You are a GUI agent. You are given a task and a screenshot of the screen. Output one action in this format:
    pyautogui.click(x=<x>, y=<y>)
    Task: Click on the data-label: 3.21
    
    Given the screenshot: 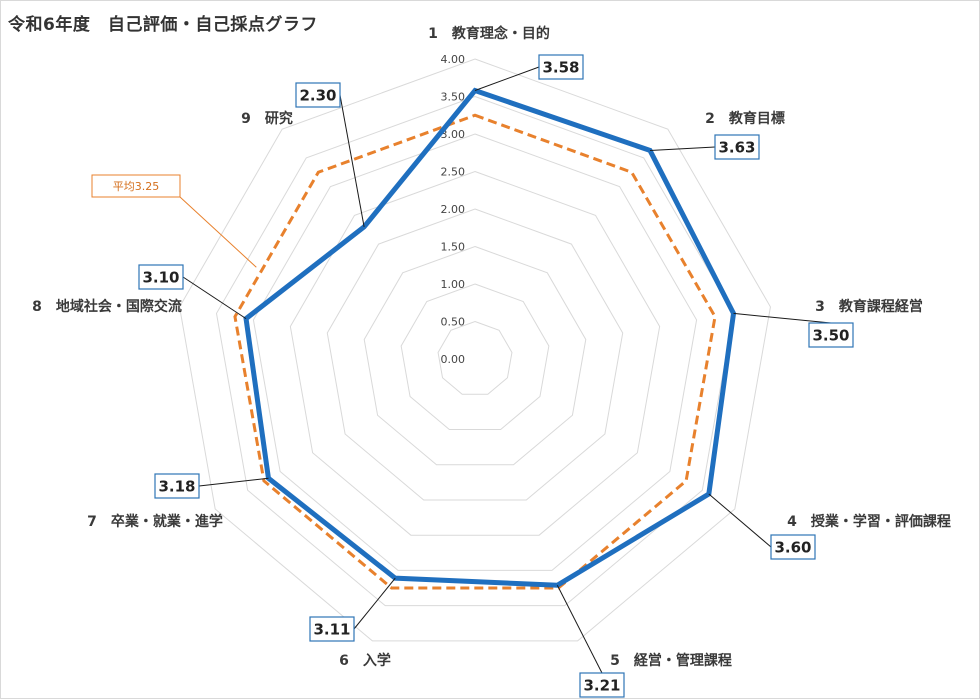 What is the action you would take?
    pyautogui.click(x=601, y=686)
    